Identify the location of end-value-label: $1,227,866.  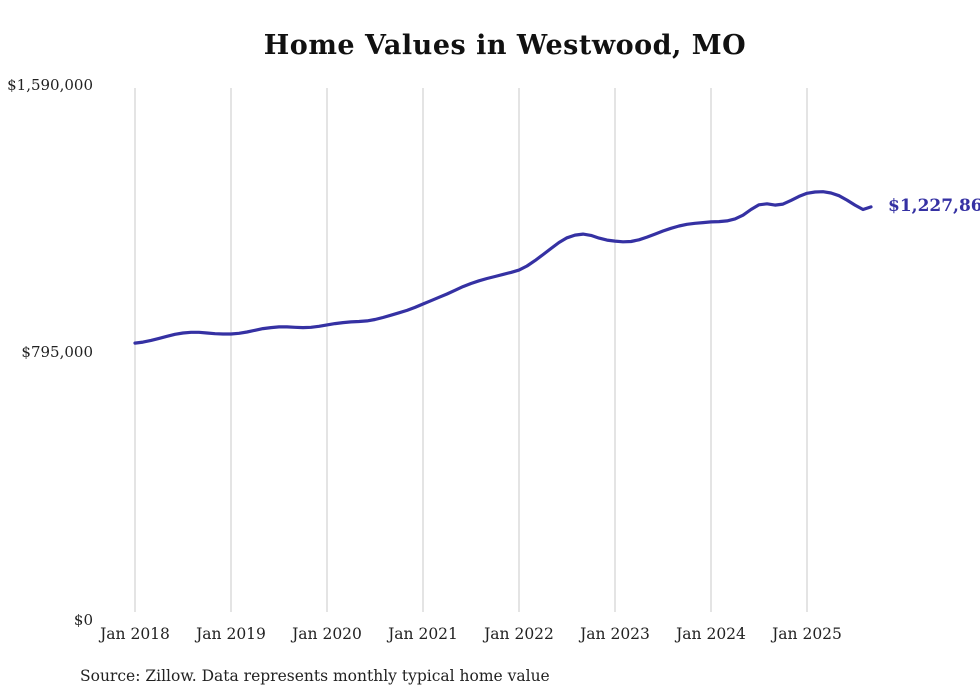
(934, 205).